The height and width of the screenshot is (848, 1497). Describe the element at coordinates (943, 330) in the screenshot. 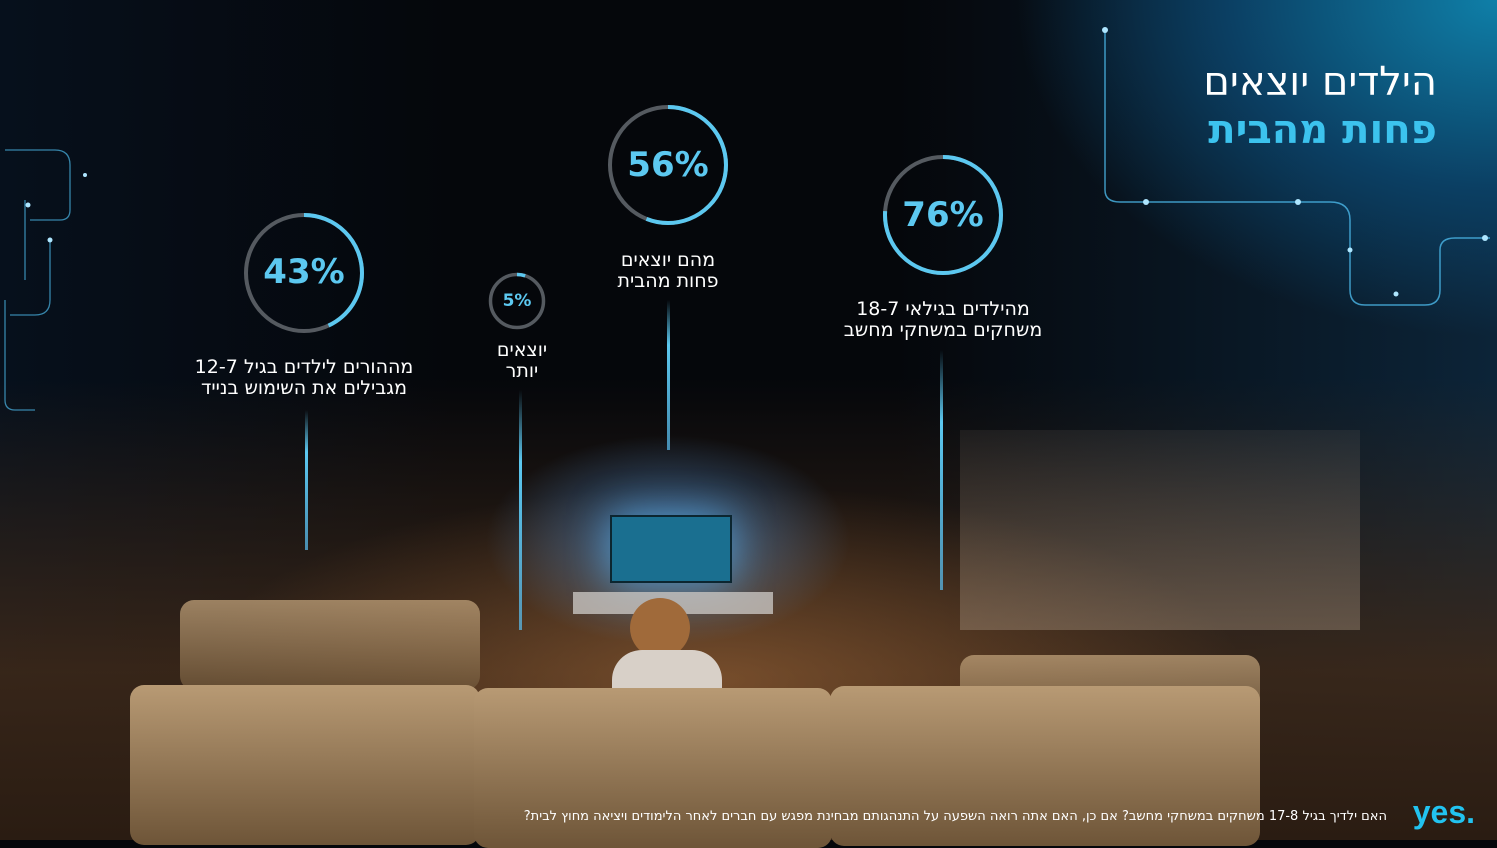

I see `label-line: משחקים במשחקי מחשב` at that location.